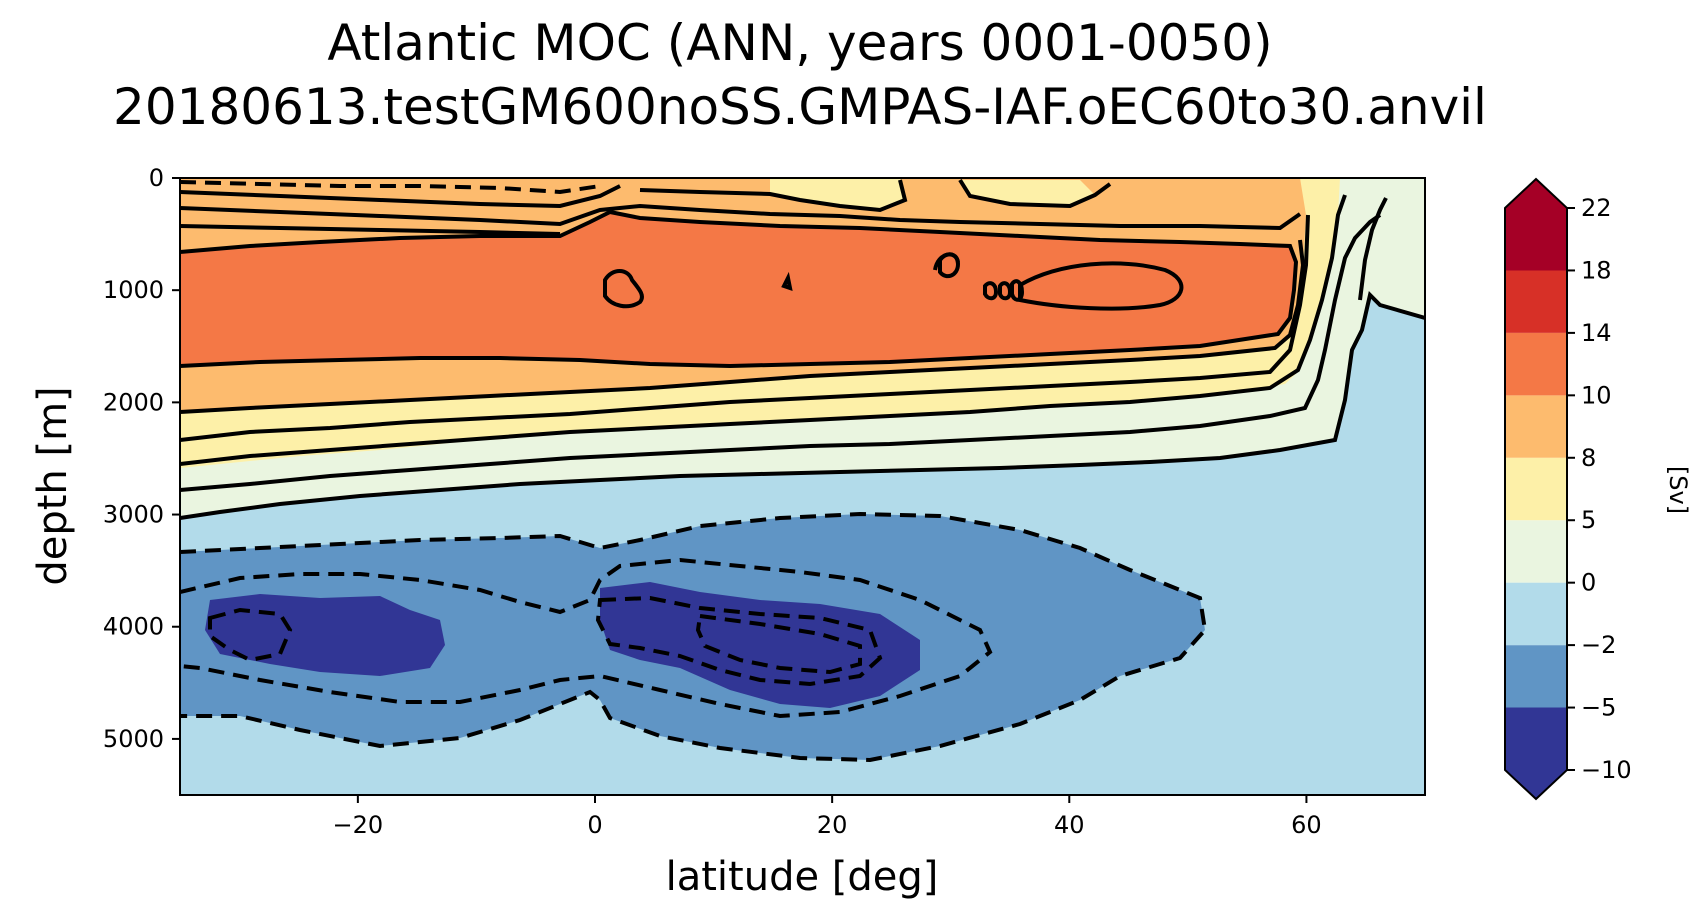 Image resolution: width=1695 pixels, height=915 pixels. I want to click on contour-neg4, so click(586, 638).